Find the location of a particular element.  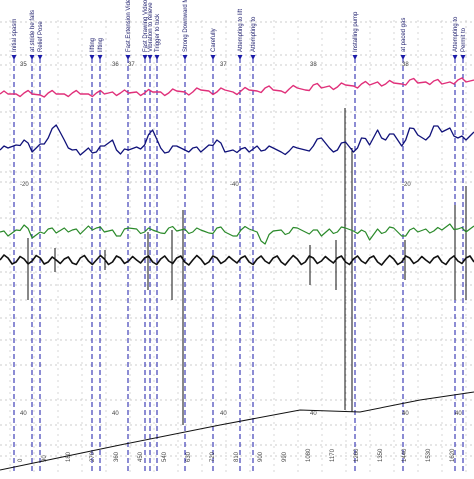

event-label: Fast Drawing Video is located at coordinates (146, 26).